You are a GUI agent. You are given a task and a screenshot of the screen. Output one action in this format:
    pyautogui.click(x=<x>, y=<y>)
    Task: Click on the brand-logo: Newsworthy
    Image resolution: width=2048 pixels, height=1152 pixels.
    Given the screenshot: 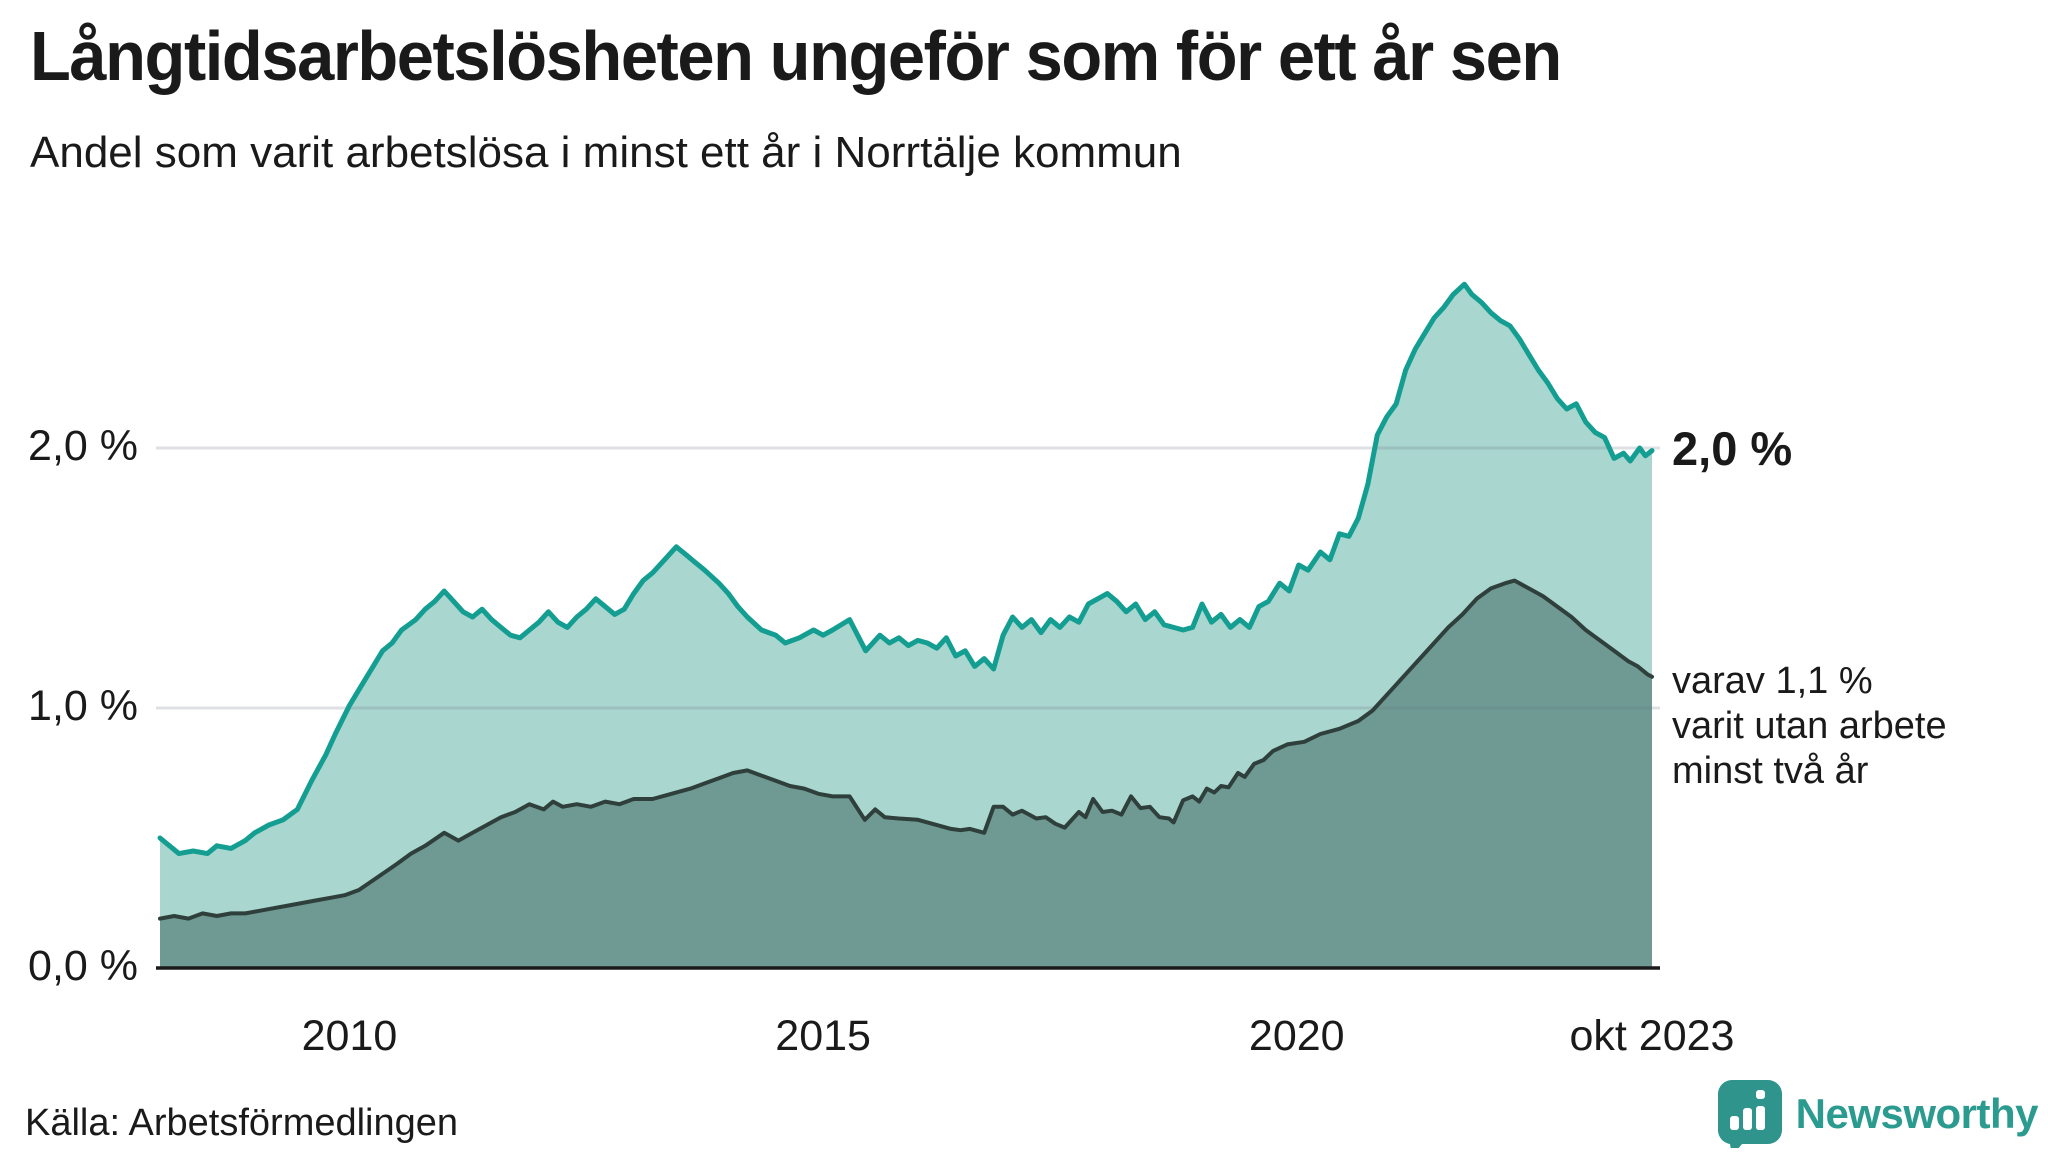 What is the action you would take?
    pyautogui.click(x=1878, y=1116)
    